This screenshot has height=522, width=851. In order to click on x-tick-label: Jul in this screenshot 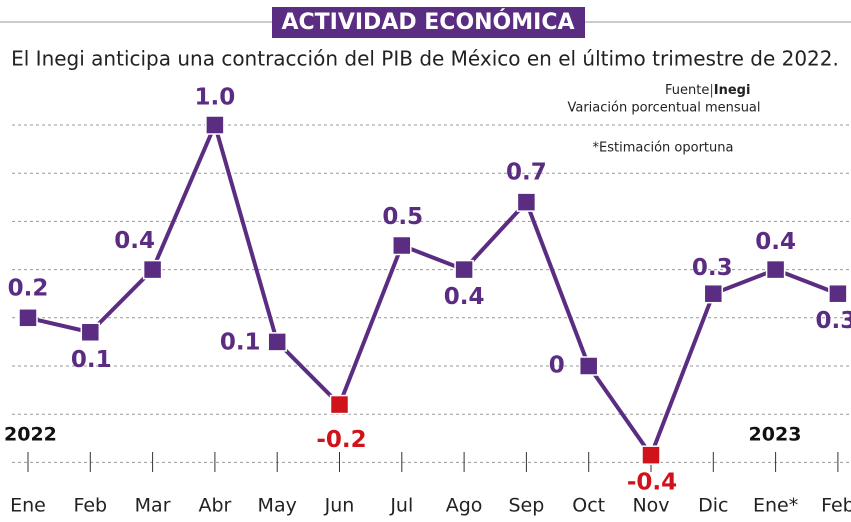, I will do `click(401, 506)`.